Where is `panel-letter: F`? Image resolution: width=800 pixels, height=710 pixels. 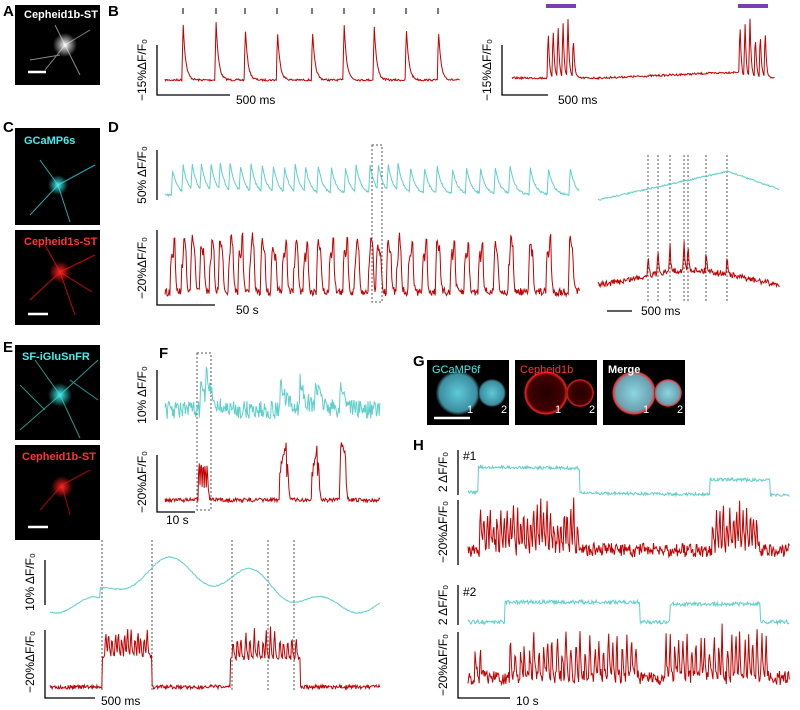
panel-letter: F is located at coordinates (163, 353).